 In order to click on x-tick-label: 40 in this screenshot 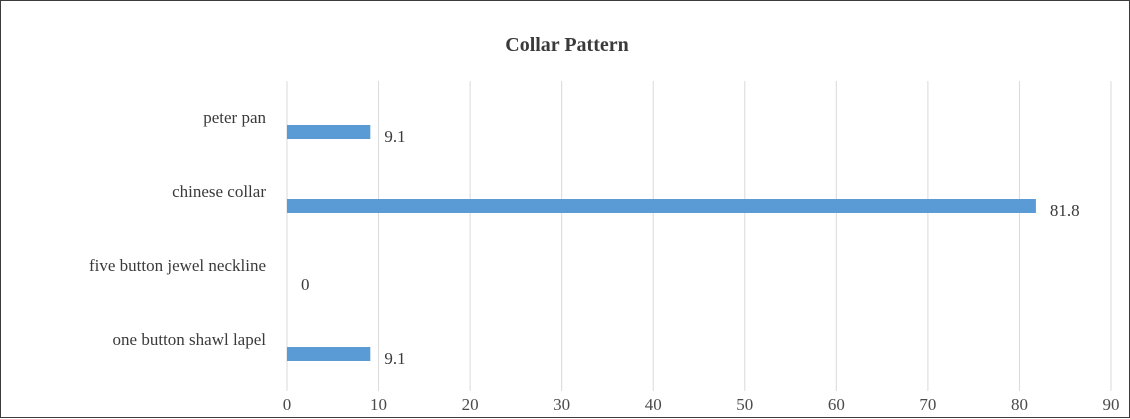, I will do `click(653, 404)`.